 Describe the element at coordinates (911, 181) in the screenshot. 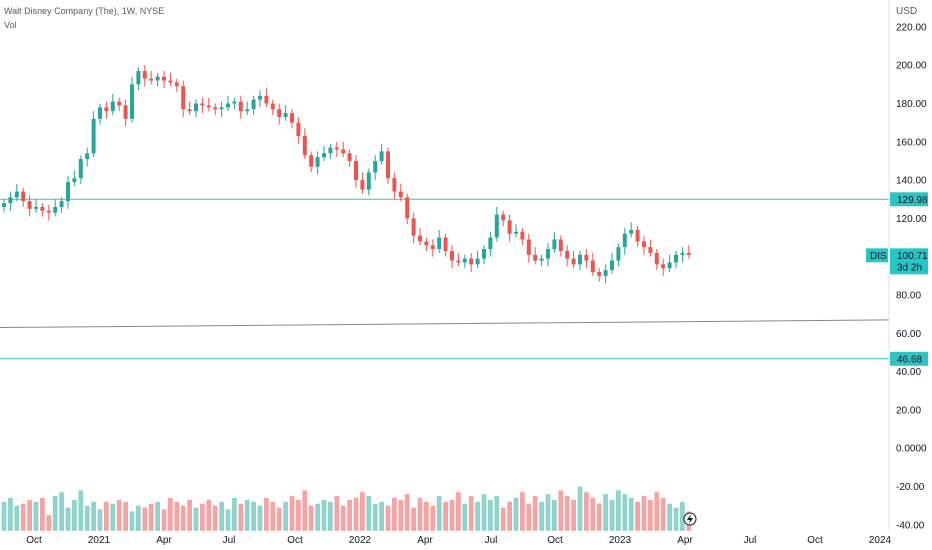

I see `price-tick-label: 140.00` at that location.